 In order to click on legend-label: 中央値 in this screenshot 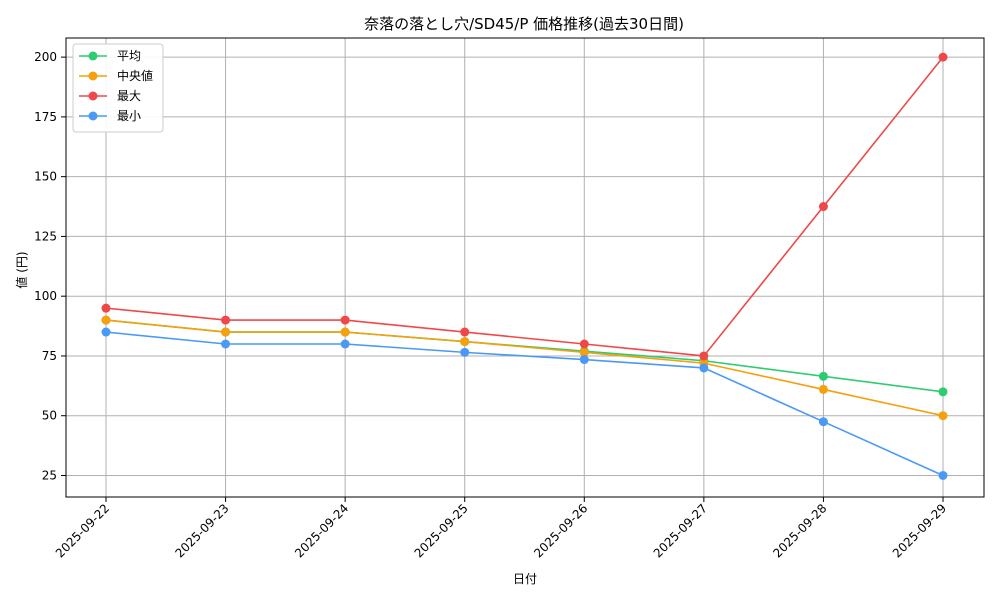, I will do `click(135, 75)`.